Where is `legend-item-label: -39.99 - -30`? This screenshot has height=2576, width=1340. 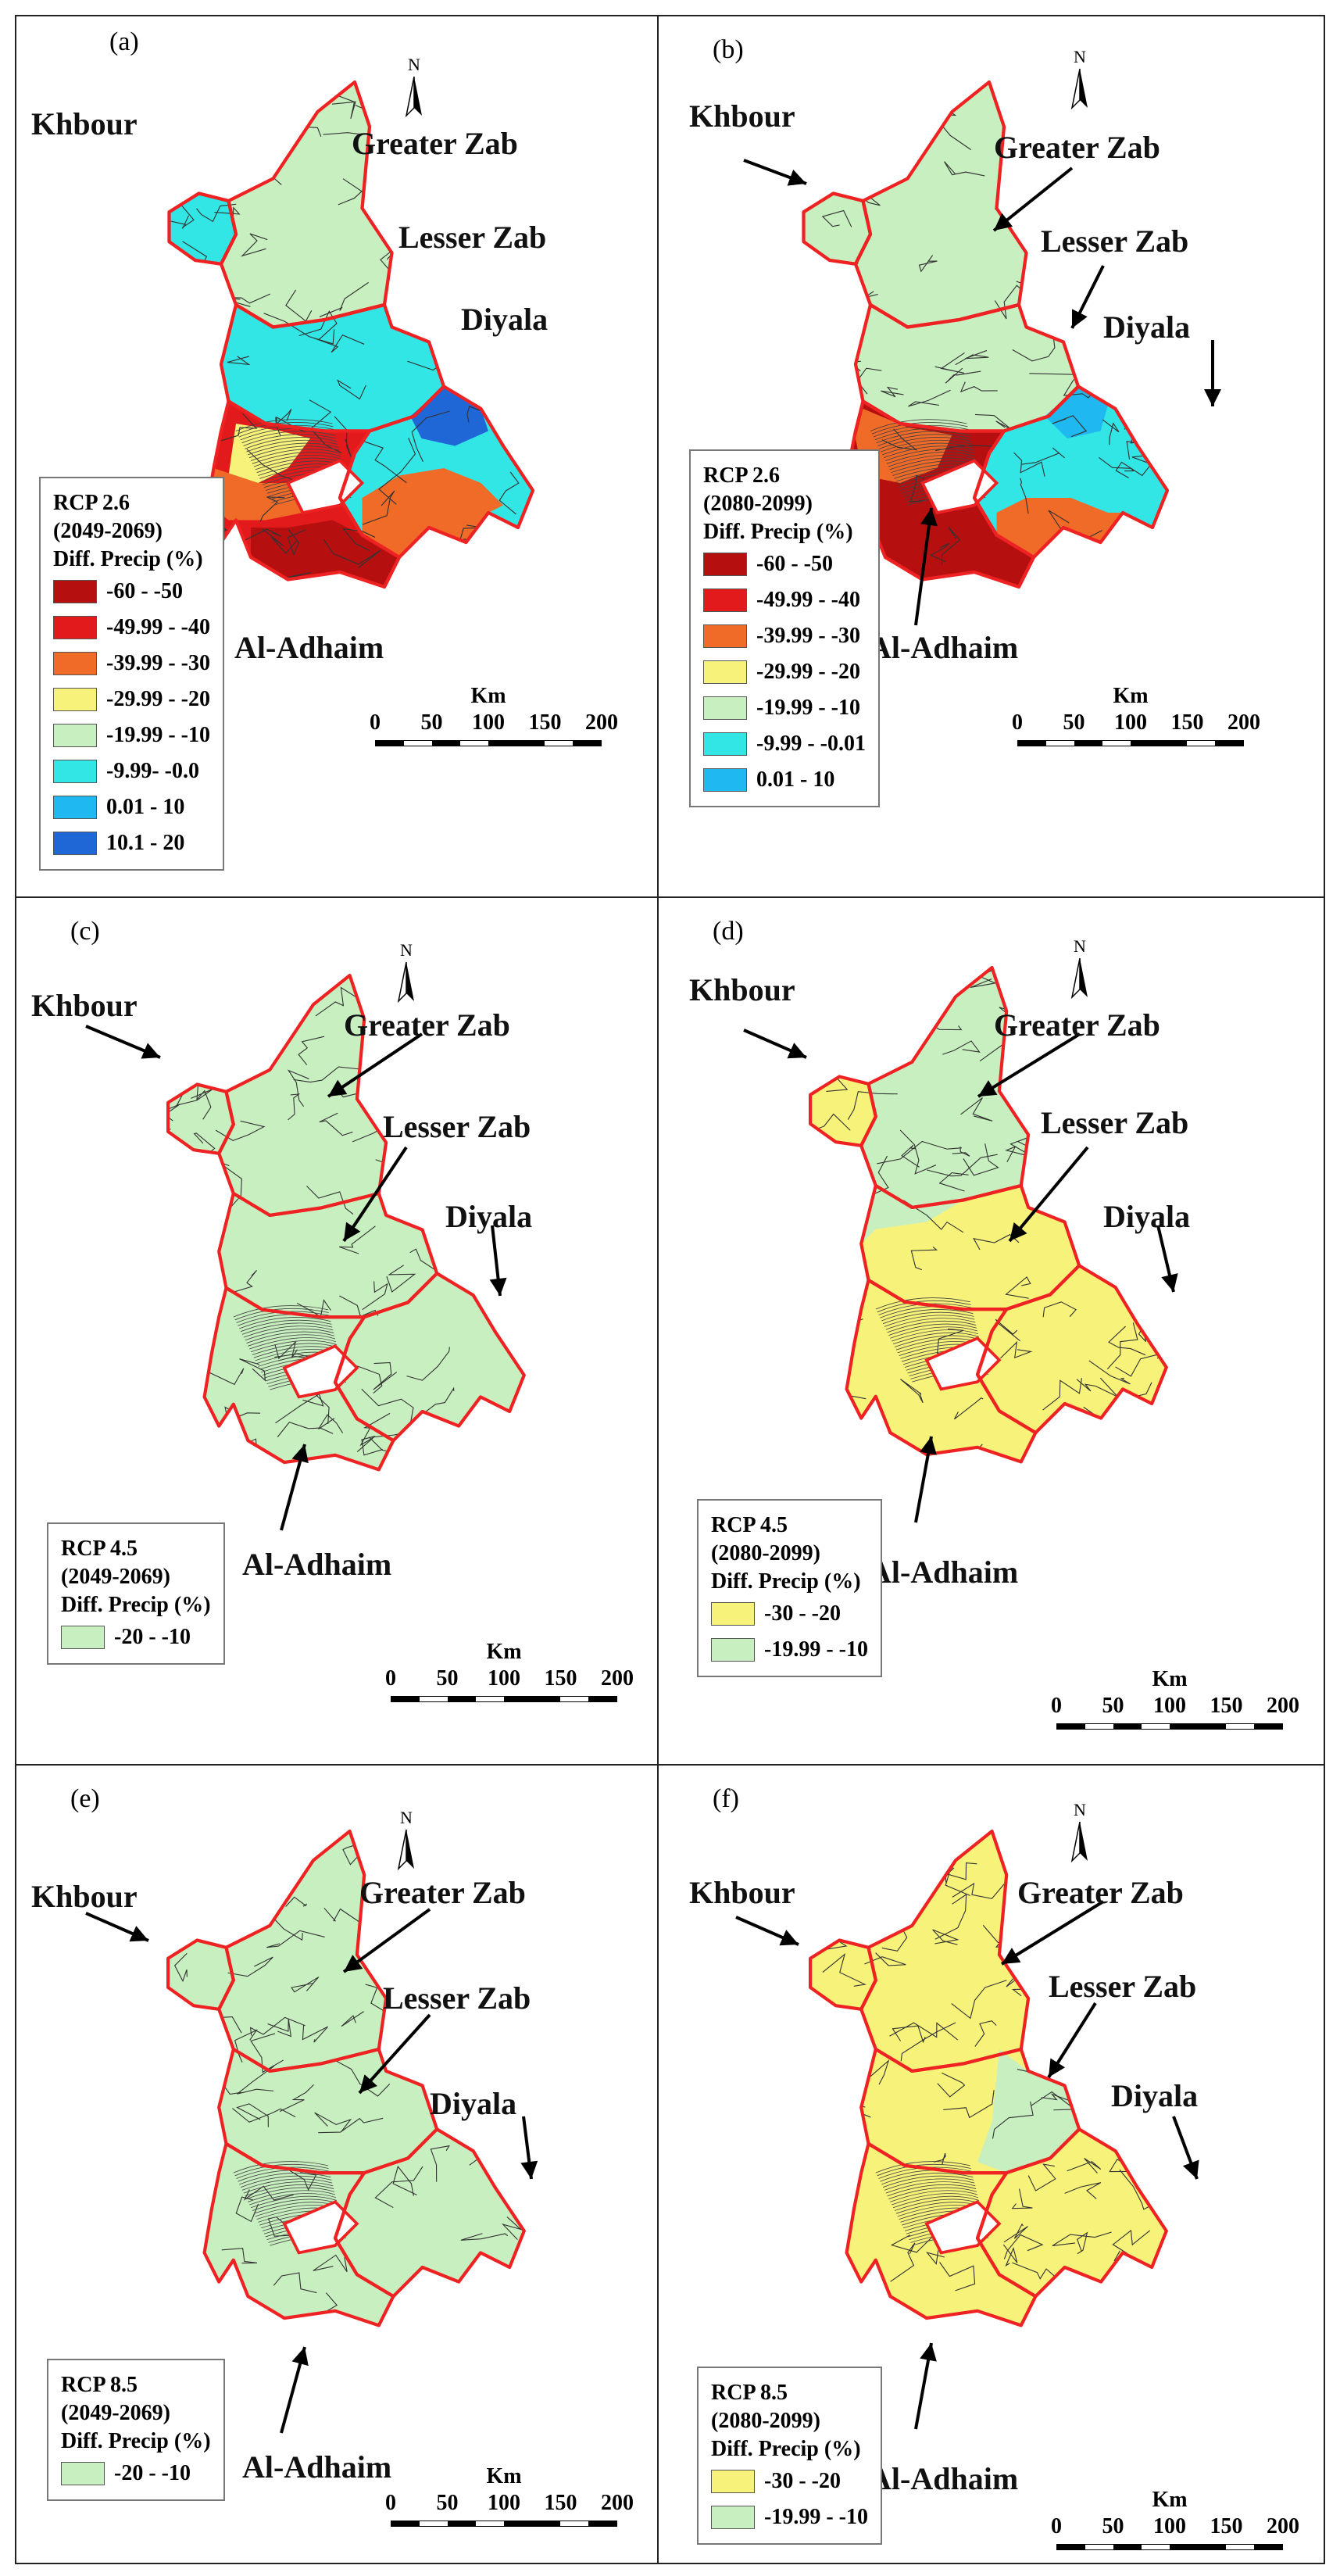 legend-item-label: -39.99 - -30 is located at coordinates (158, 663).